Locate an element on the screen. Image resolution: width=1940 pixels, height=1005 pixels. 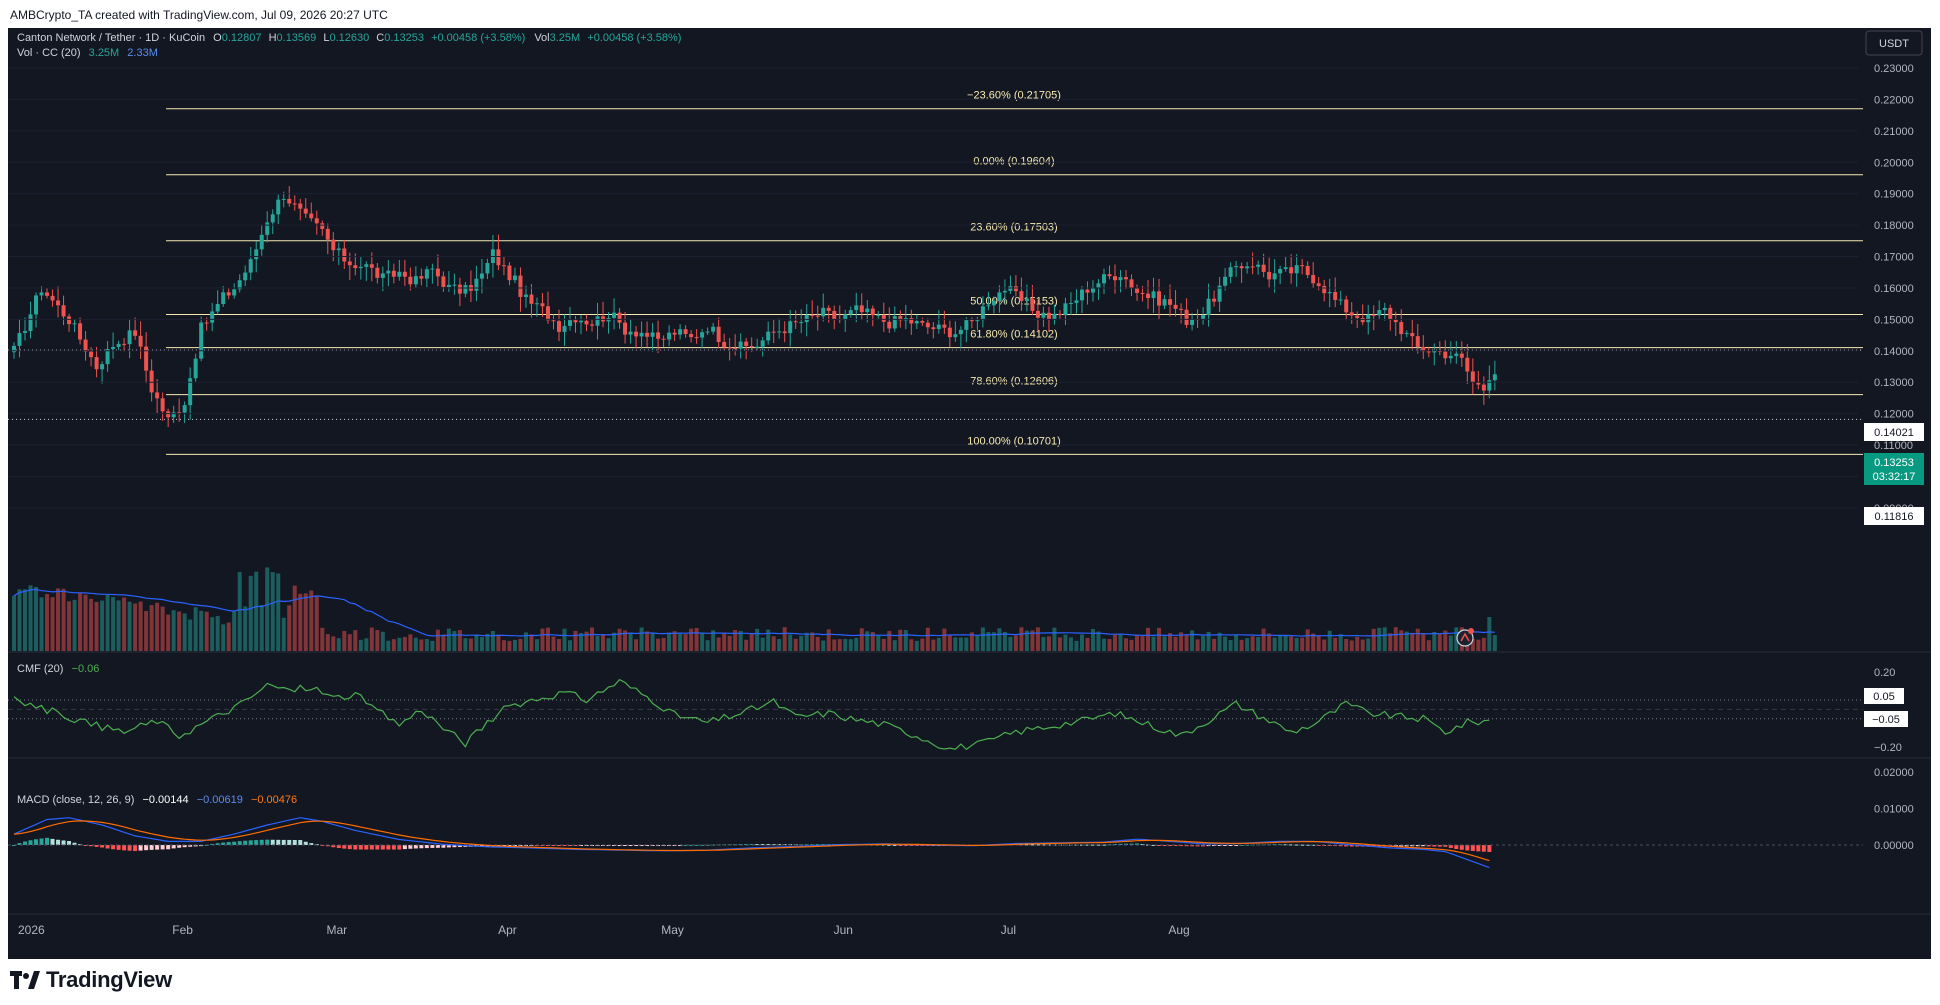
svg-text: 0.05 is located at coordinates (1883, 697).